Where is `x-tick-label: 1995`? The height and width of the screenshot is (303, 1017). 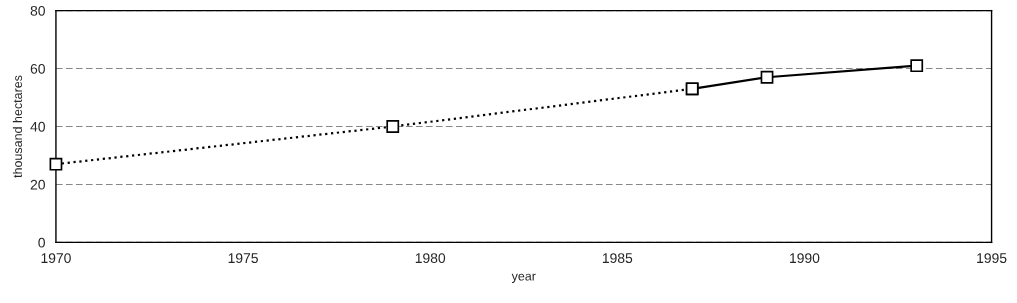 x-tick-label: 1995 is located at coordinates (992, 258).